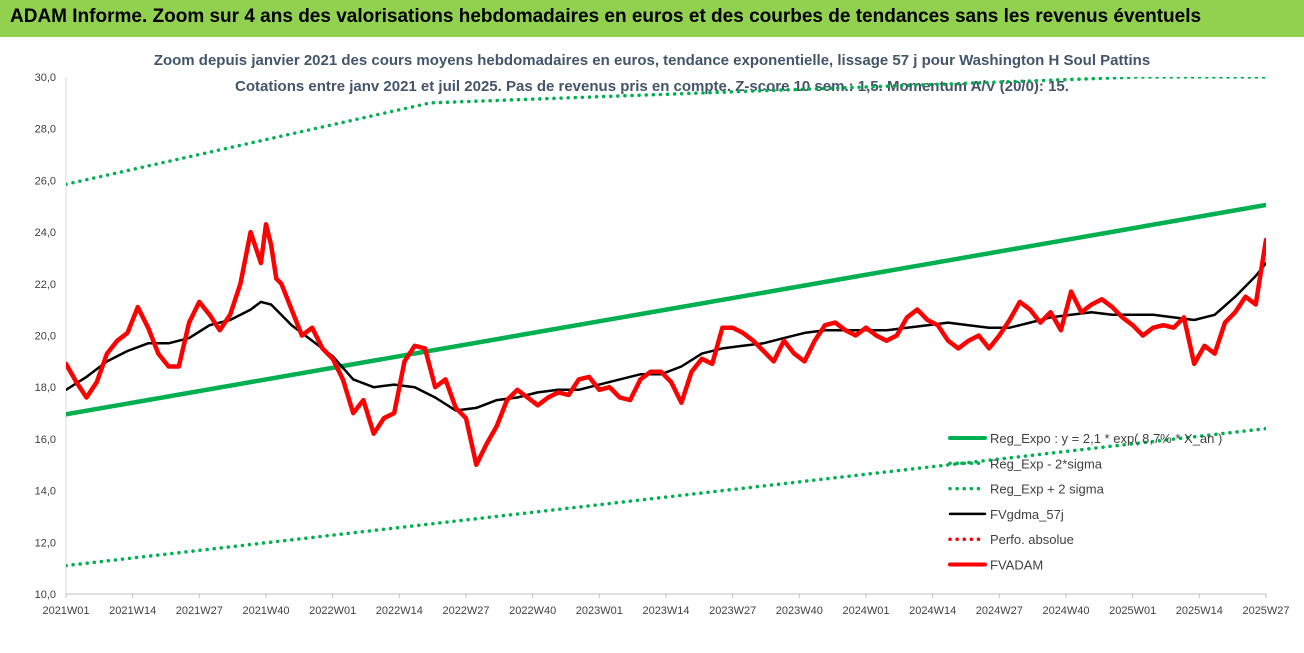 The image size is (1304, 653). I want to click on x-tick-label: 2025W27, so click(1265, 611).